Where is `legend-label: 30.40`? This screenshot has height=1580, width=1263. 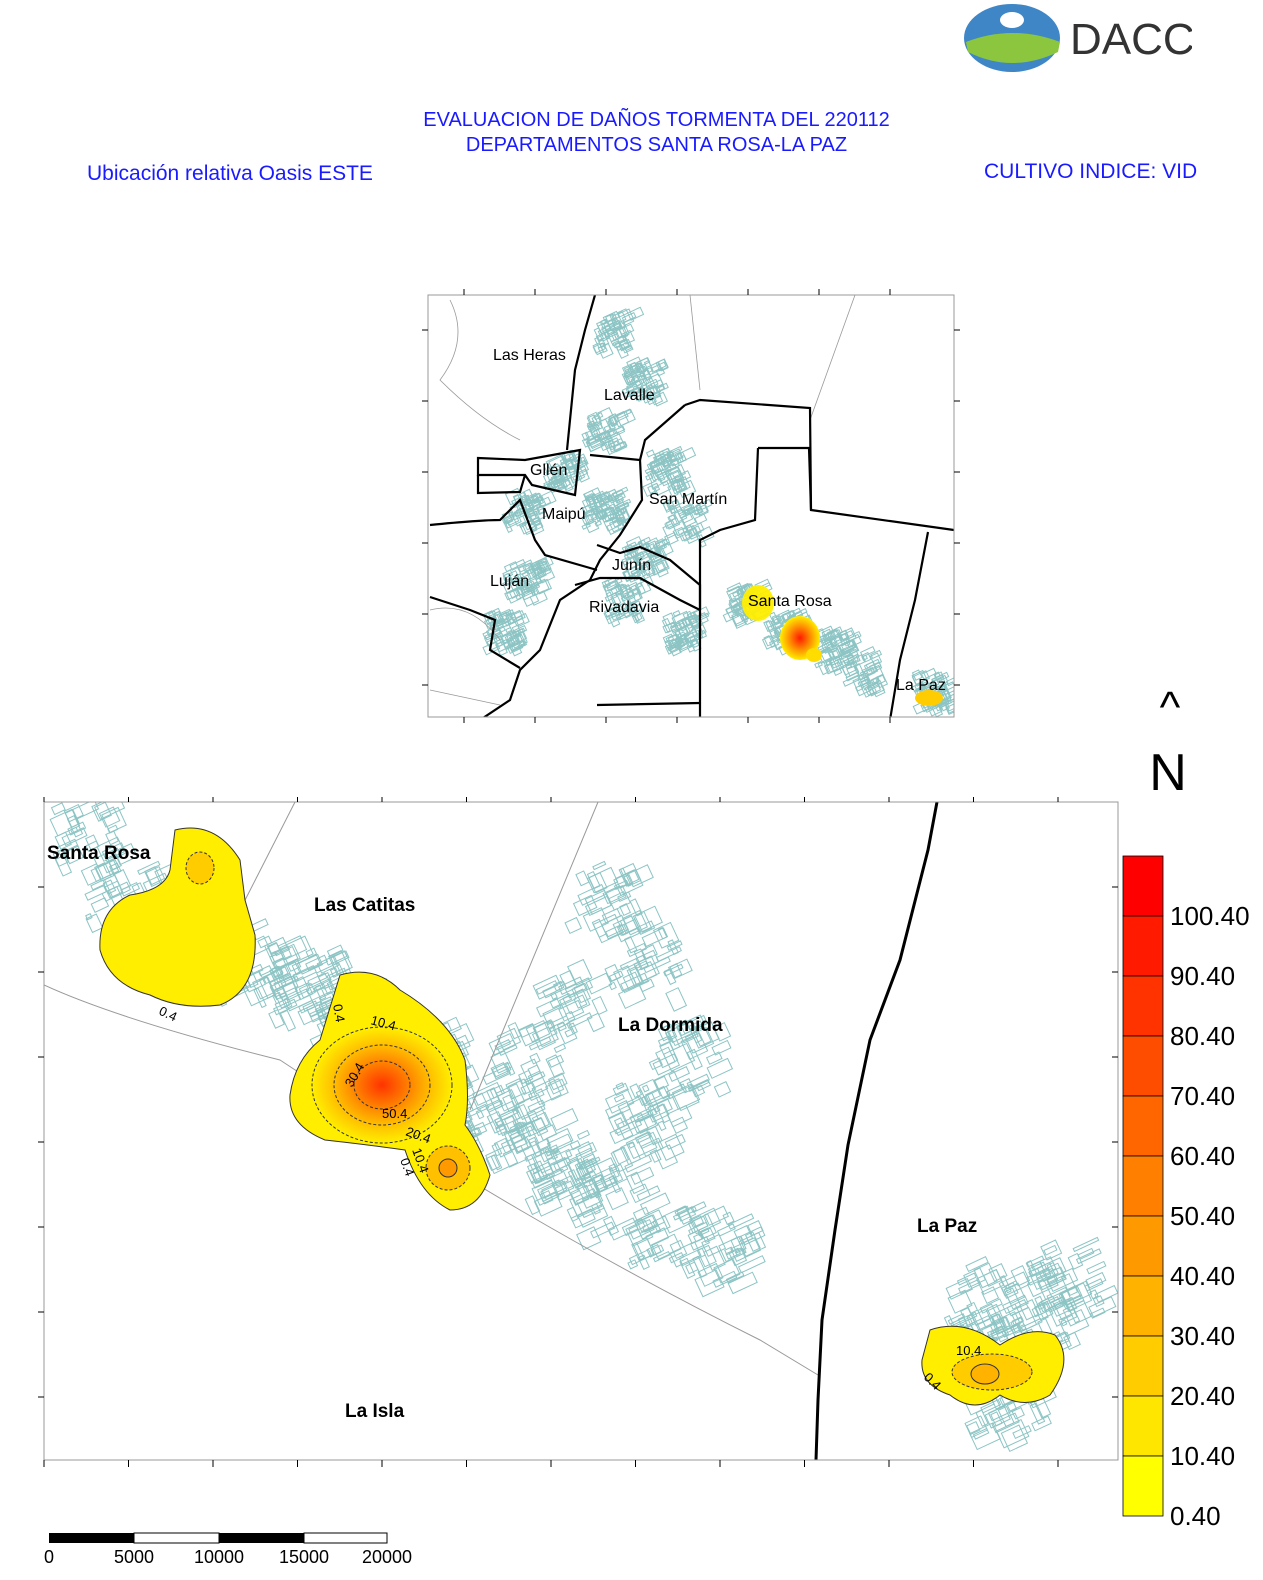 legend-label: 30.40 is located at coordinates (1202, 1336).